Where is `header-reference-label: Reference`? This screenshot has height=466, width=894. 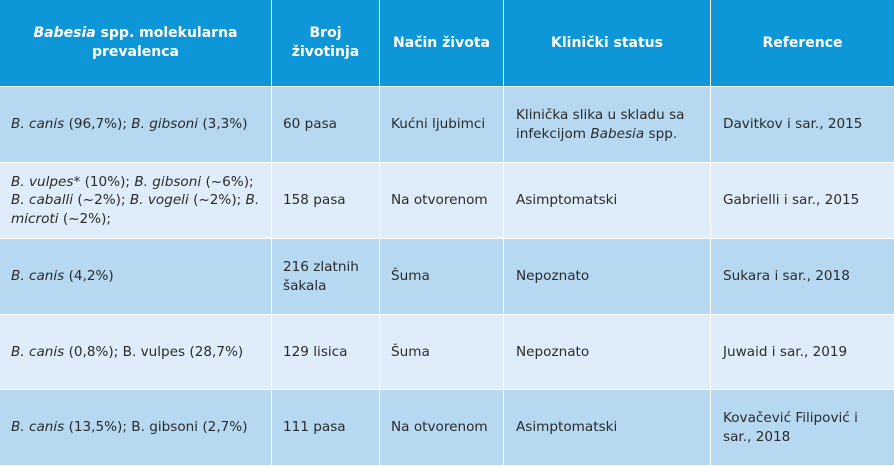
header-reference-label: Reference is located at coordinates (802, 42).